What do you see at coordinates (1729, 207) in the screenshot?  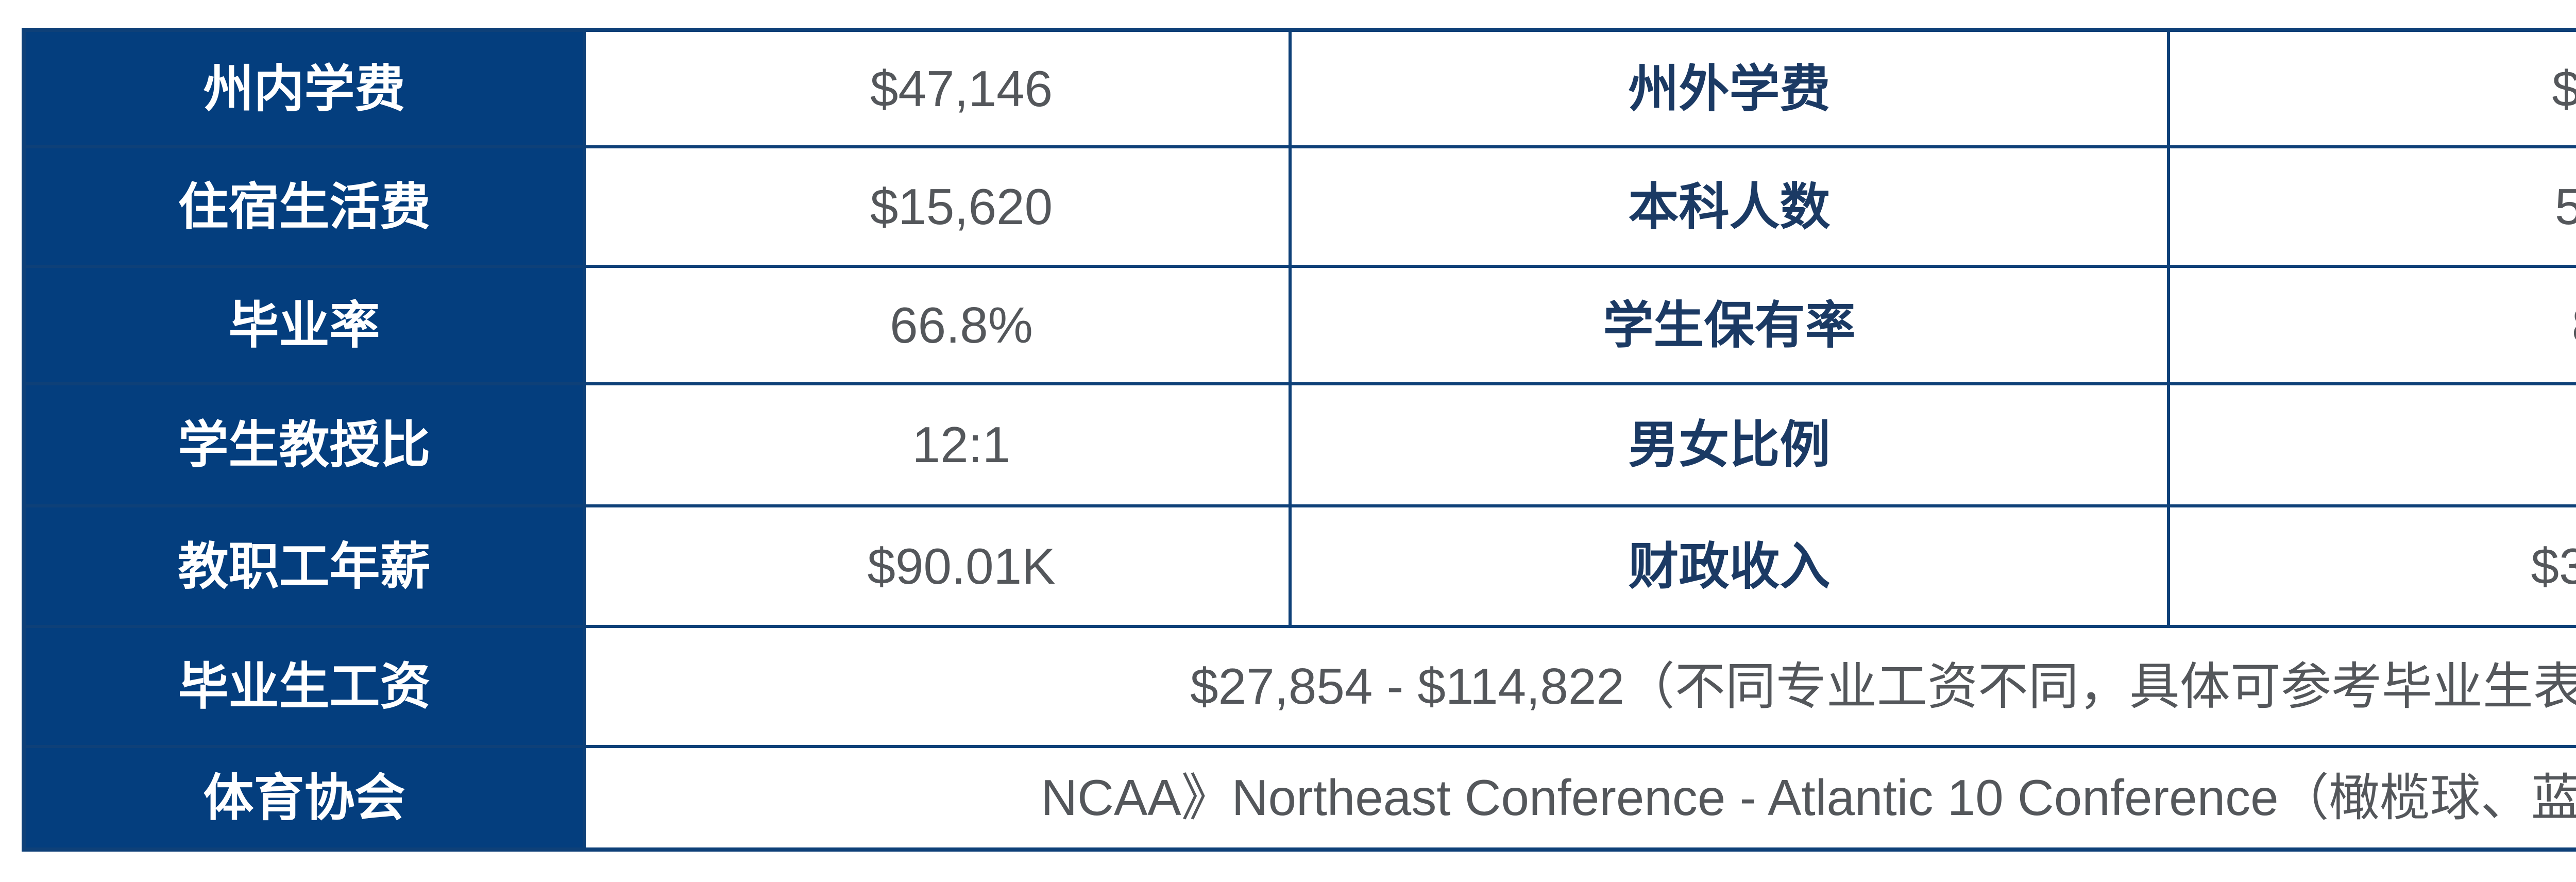 I see `secondary-label-cell: 本科人数` at bounding box center [1729, 207].